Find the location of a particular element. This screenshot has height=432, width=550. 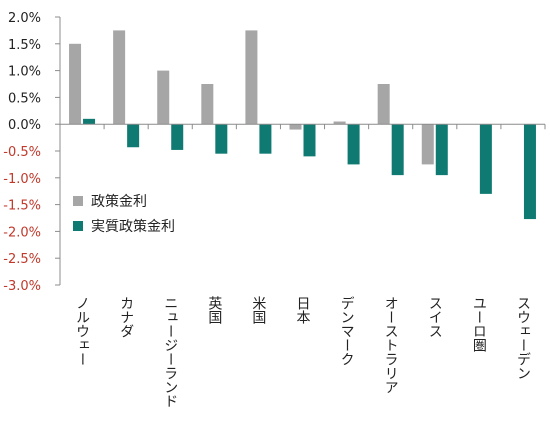

y-tick-label: -0.5% is located at coordinates (22, 152).